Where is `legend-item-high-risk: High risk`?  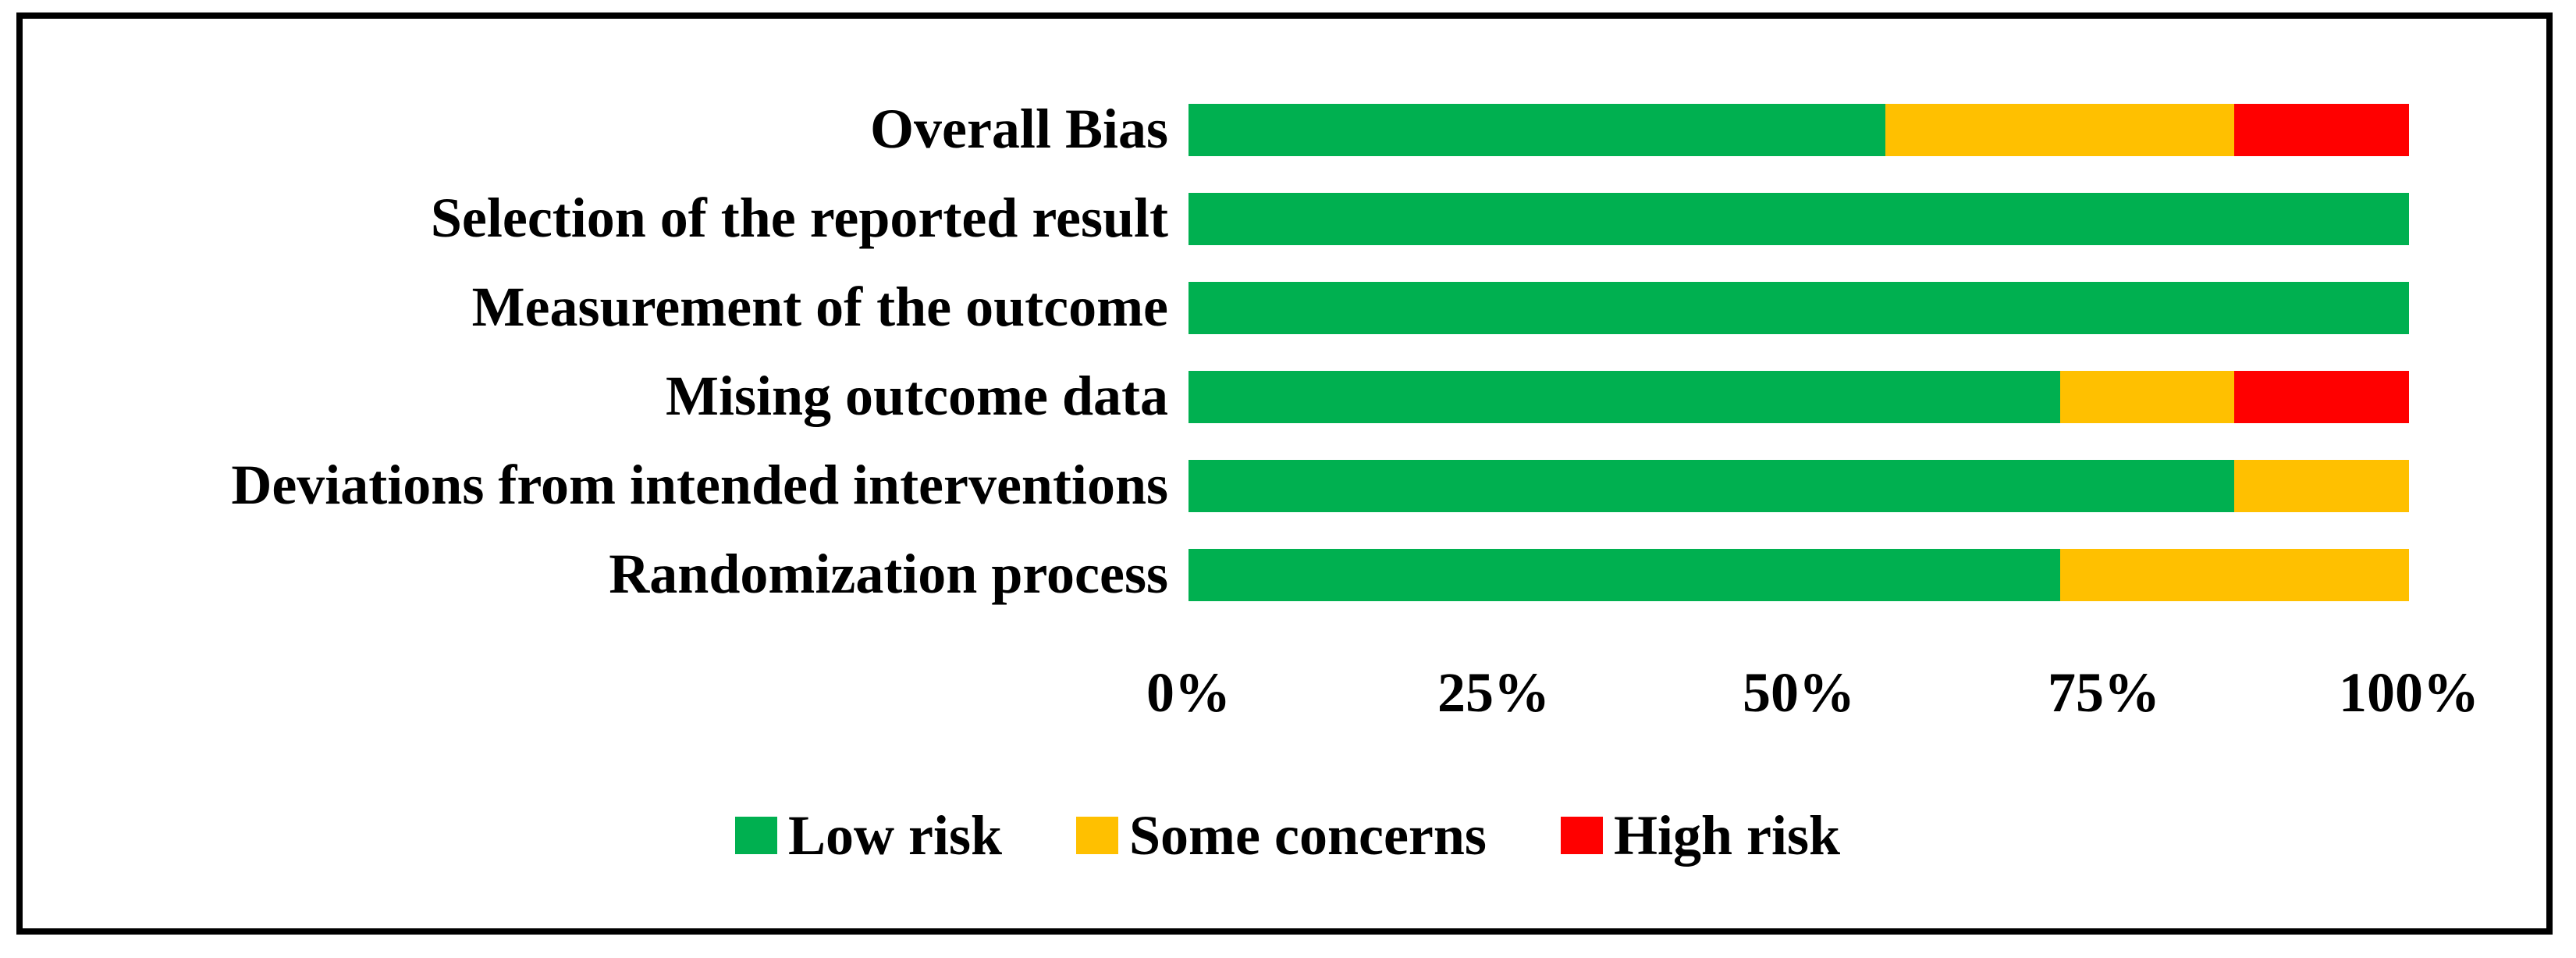
legend-item-high-risk: High risk is located at coordinates (1701, 836).